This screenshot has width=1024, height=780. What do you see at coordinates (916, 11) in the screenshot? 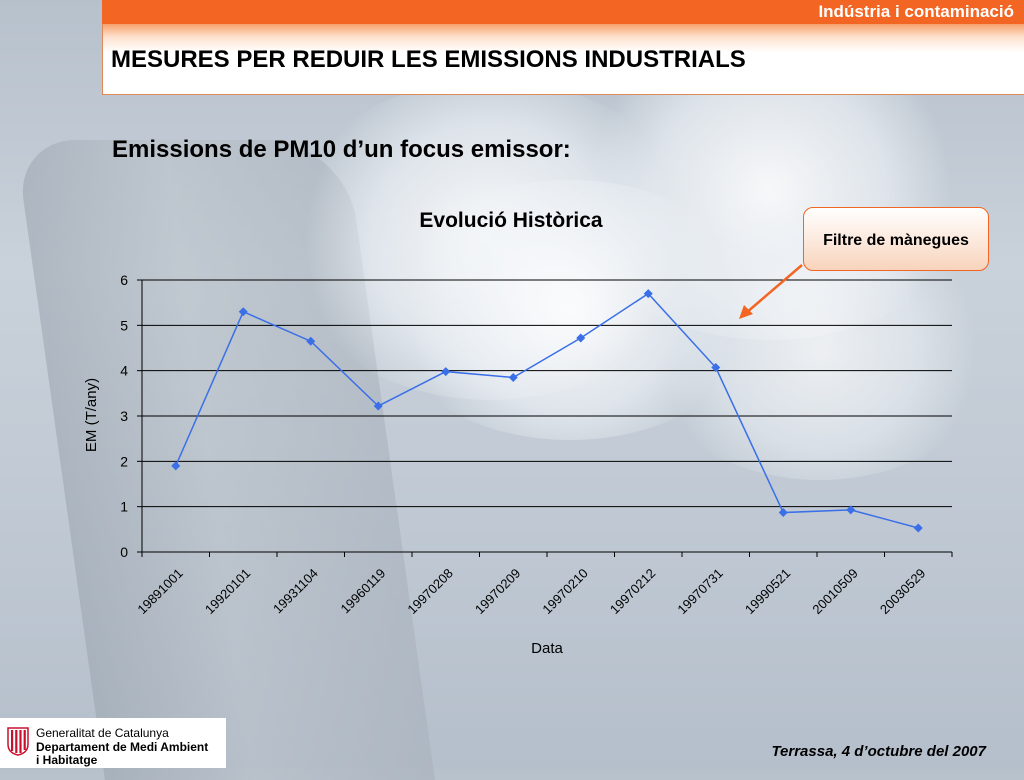
I see `section-label: Indústria i contaminació` at bounding box center [916, 11].